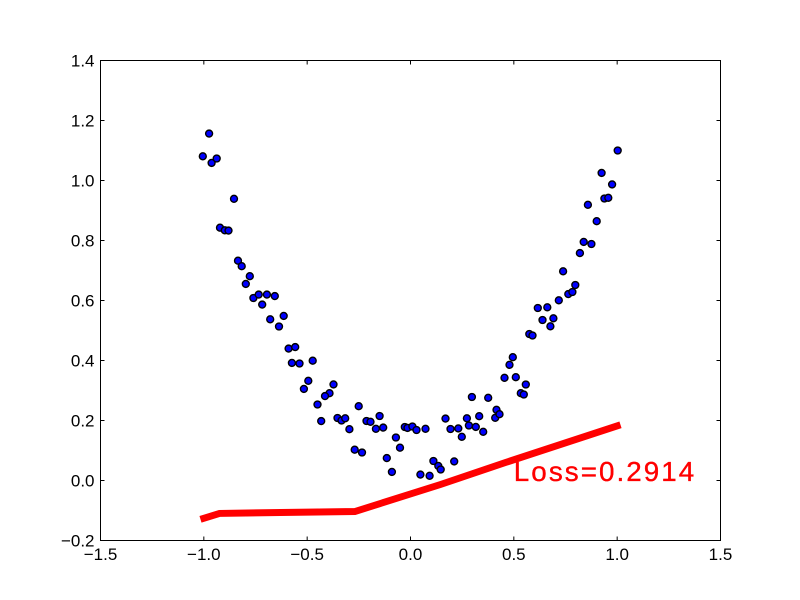 This screenshot has width=800, height=600. Describe the element at coordinates (514, 554) in the screenshot. I see `svg-text: 0.5` at that location.